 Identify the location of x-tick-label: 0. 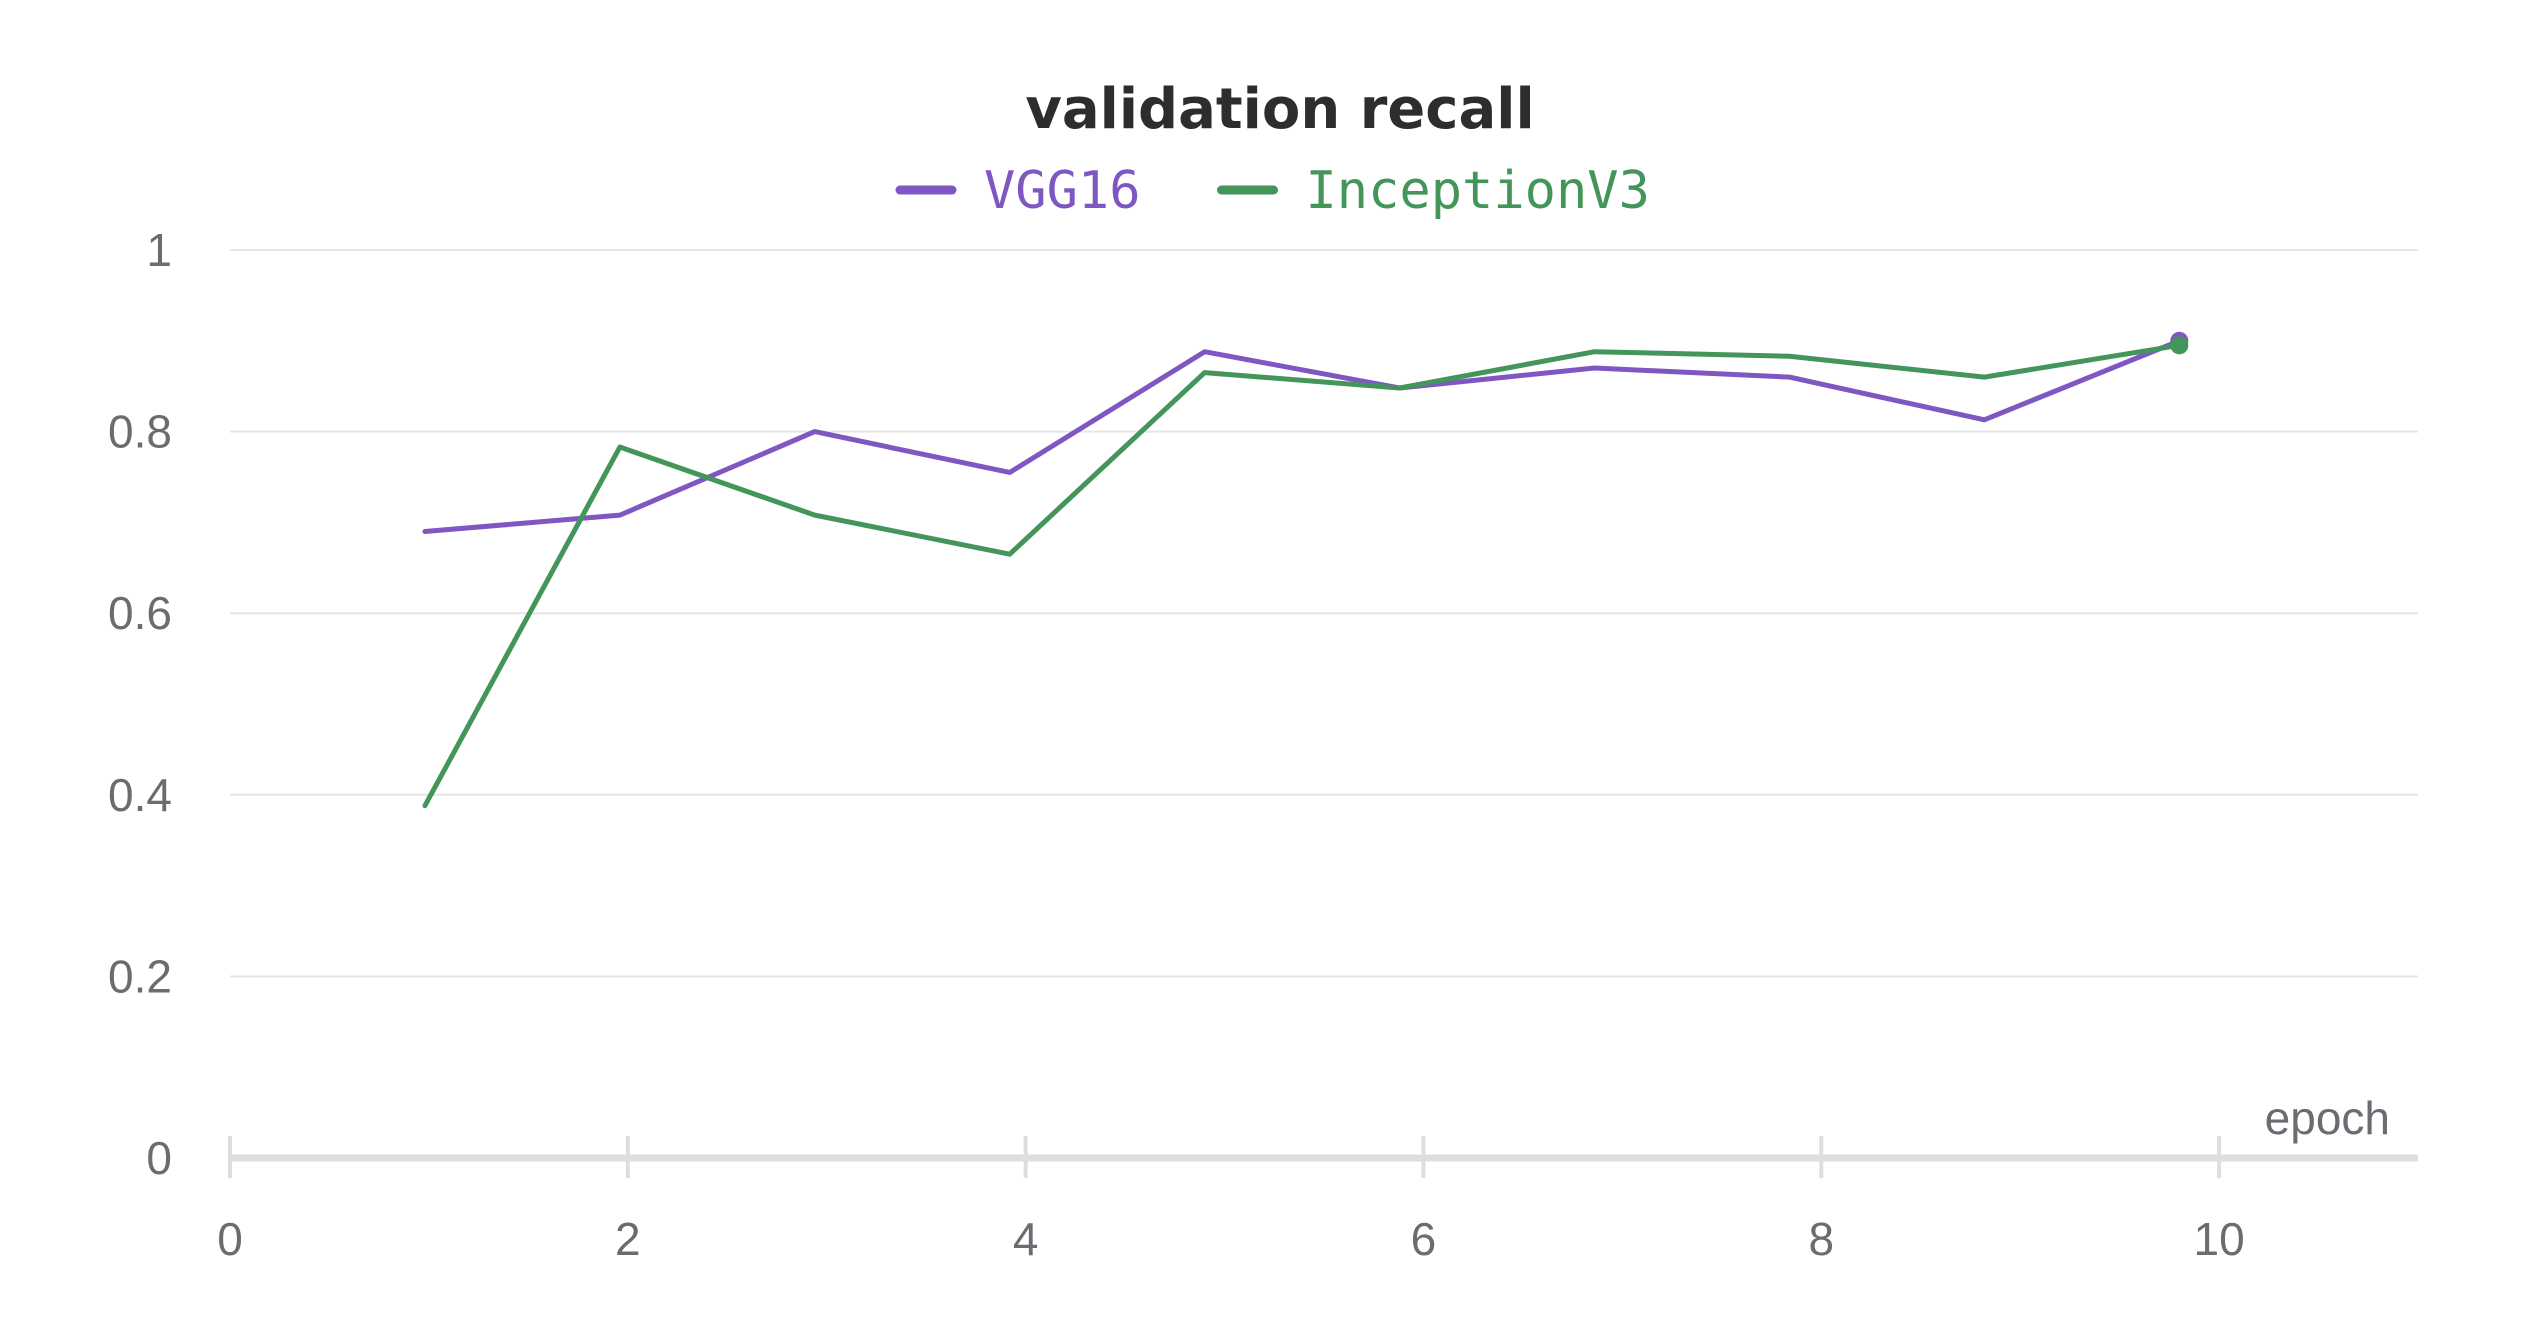
(230, 1239).